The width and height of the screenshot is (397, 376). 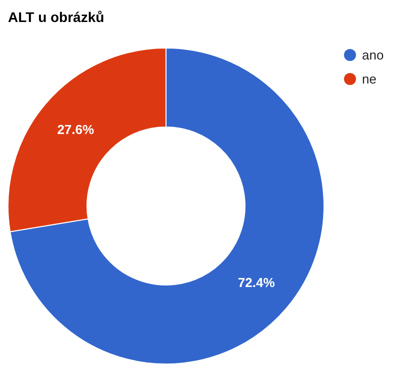 What do you see at coordinates (257, 282) in the screenshot?
I see `data-label: 72.4%` at bounding box center [257, 282].